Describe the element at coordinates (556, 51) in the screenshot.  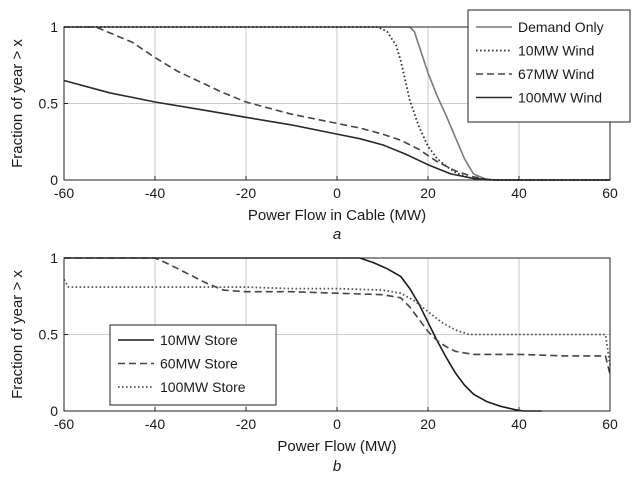
I see `legend-entry-label: 10MW Wind` at that location.